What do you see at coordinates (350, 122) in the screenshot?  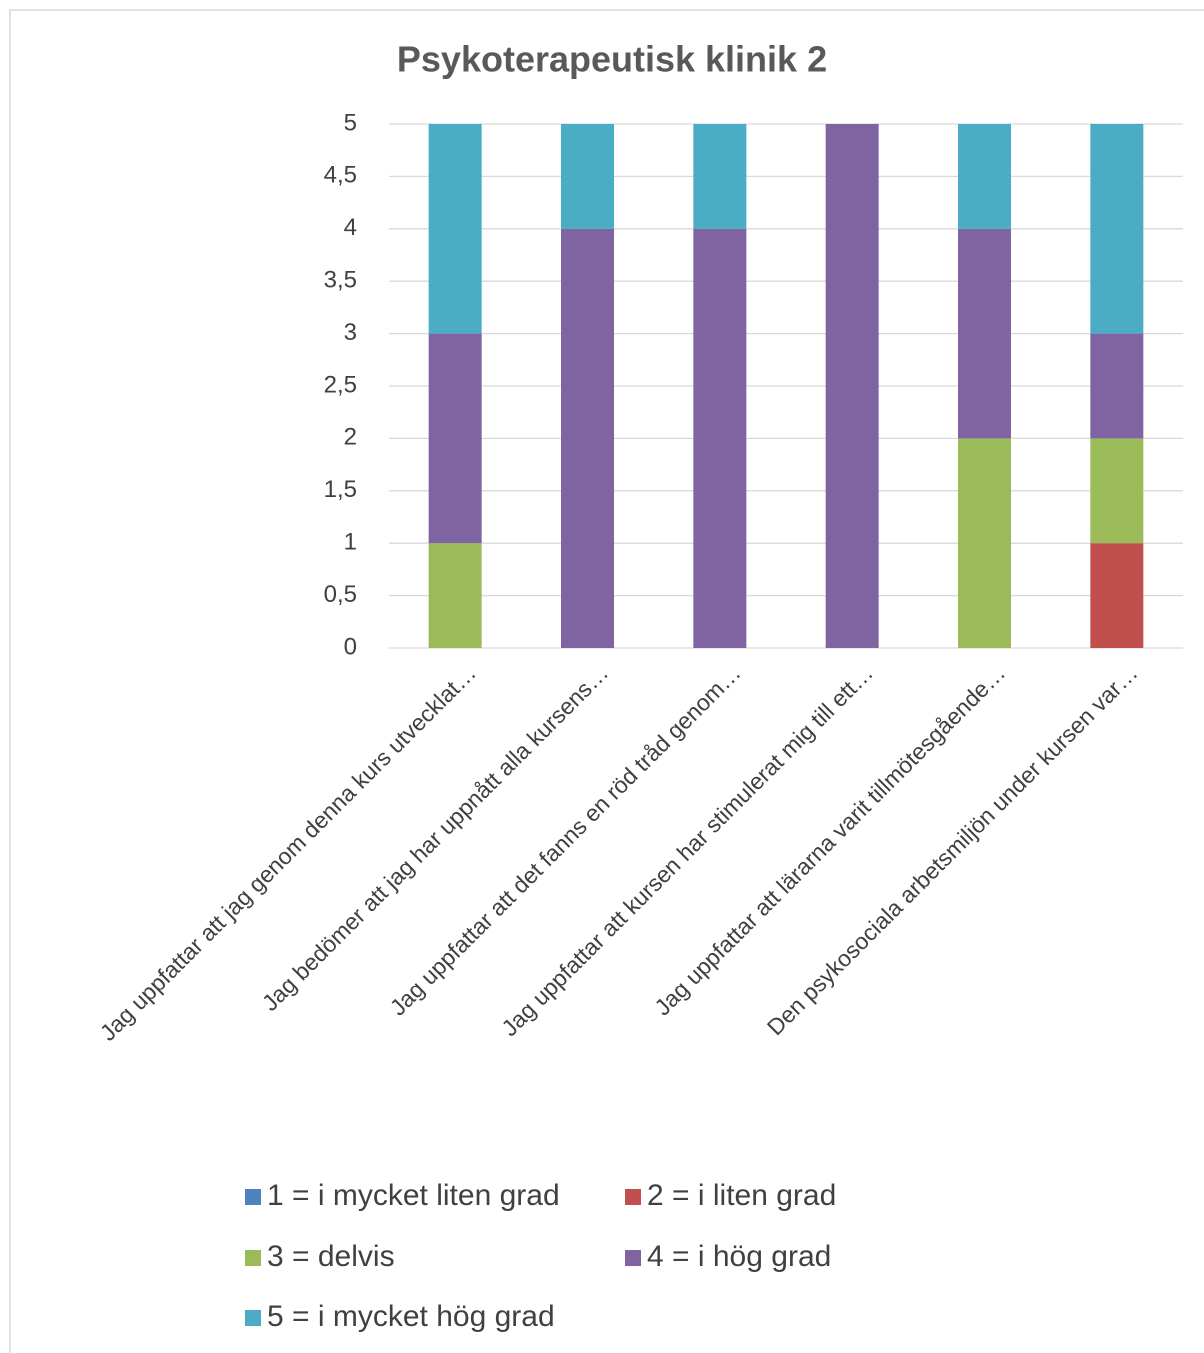 I see `y-tick-label: 5` at bounding box center [350, 122].